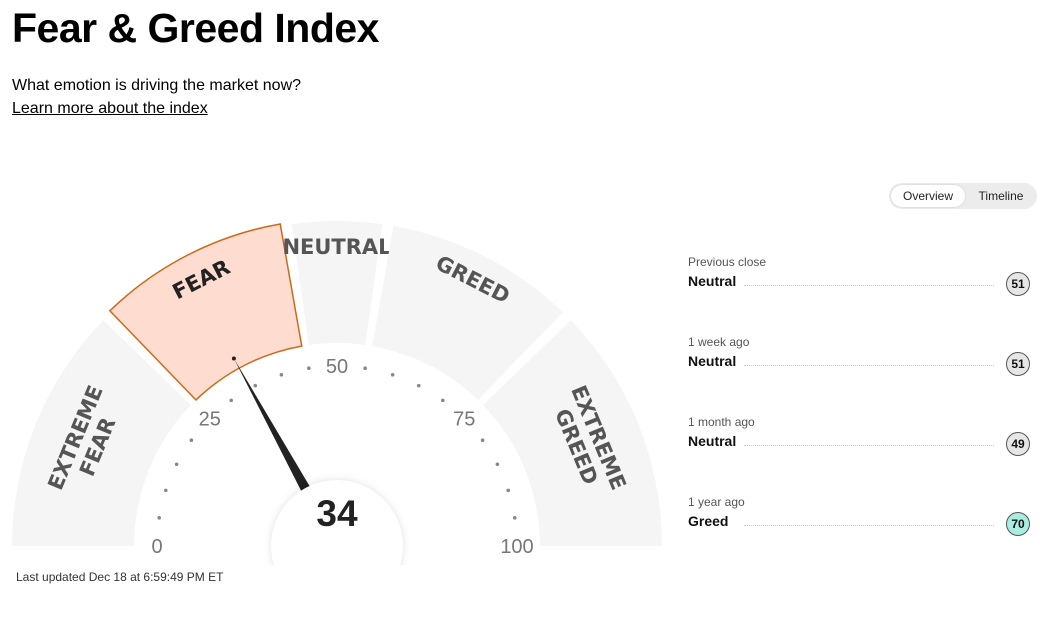 This screenshot has width=1040, height=618. What do you see at coordinates (464, 420) in the screenshot?
I see `gauge-tick-label: 75` at bounding box center [464, 420].